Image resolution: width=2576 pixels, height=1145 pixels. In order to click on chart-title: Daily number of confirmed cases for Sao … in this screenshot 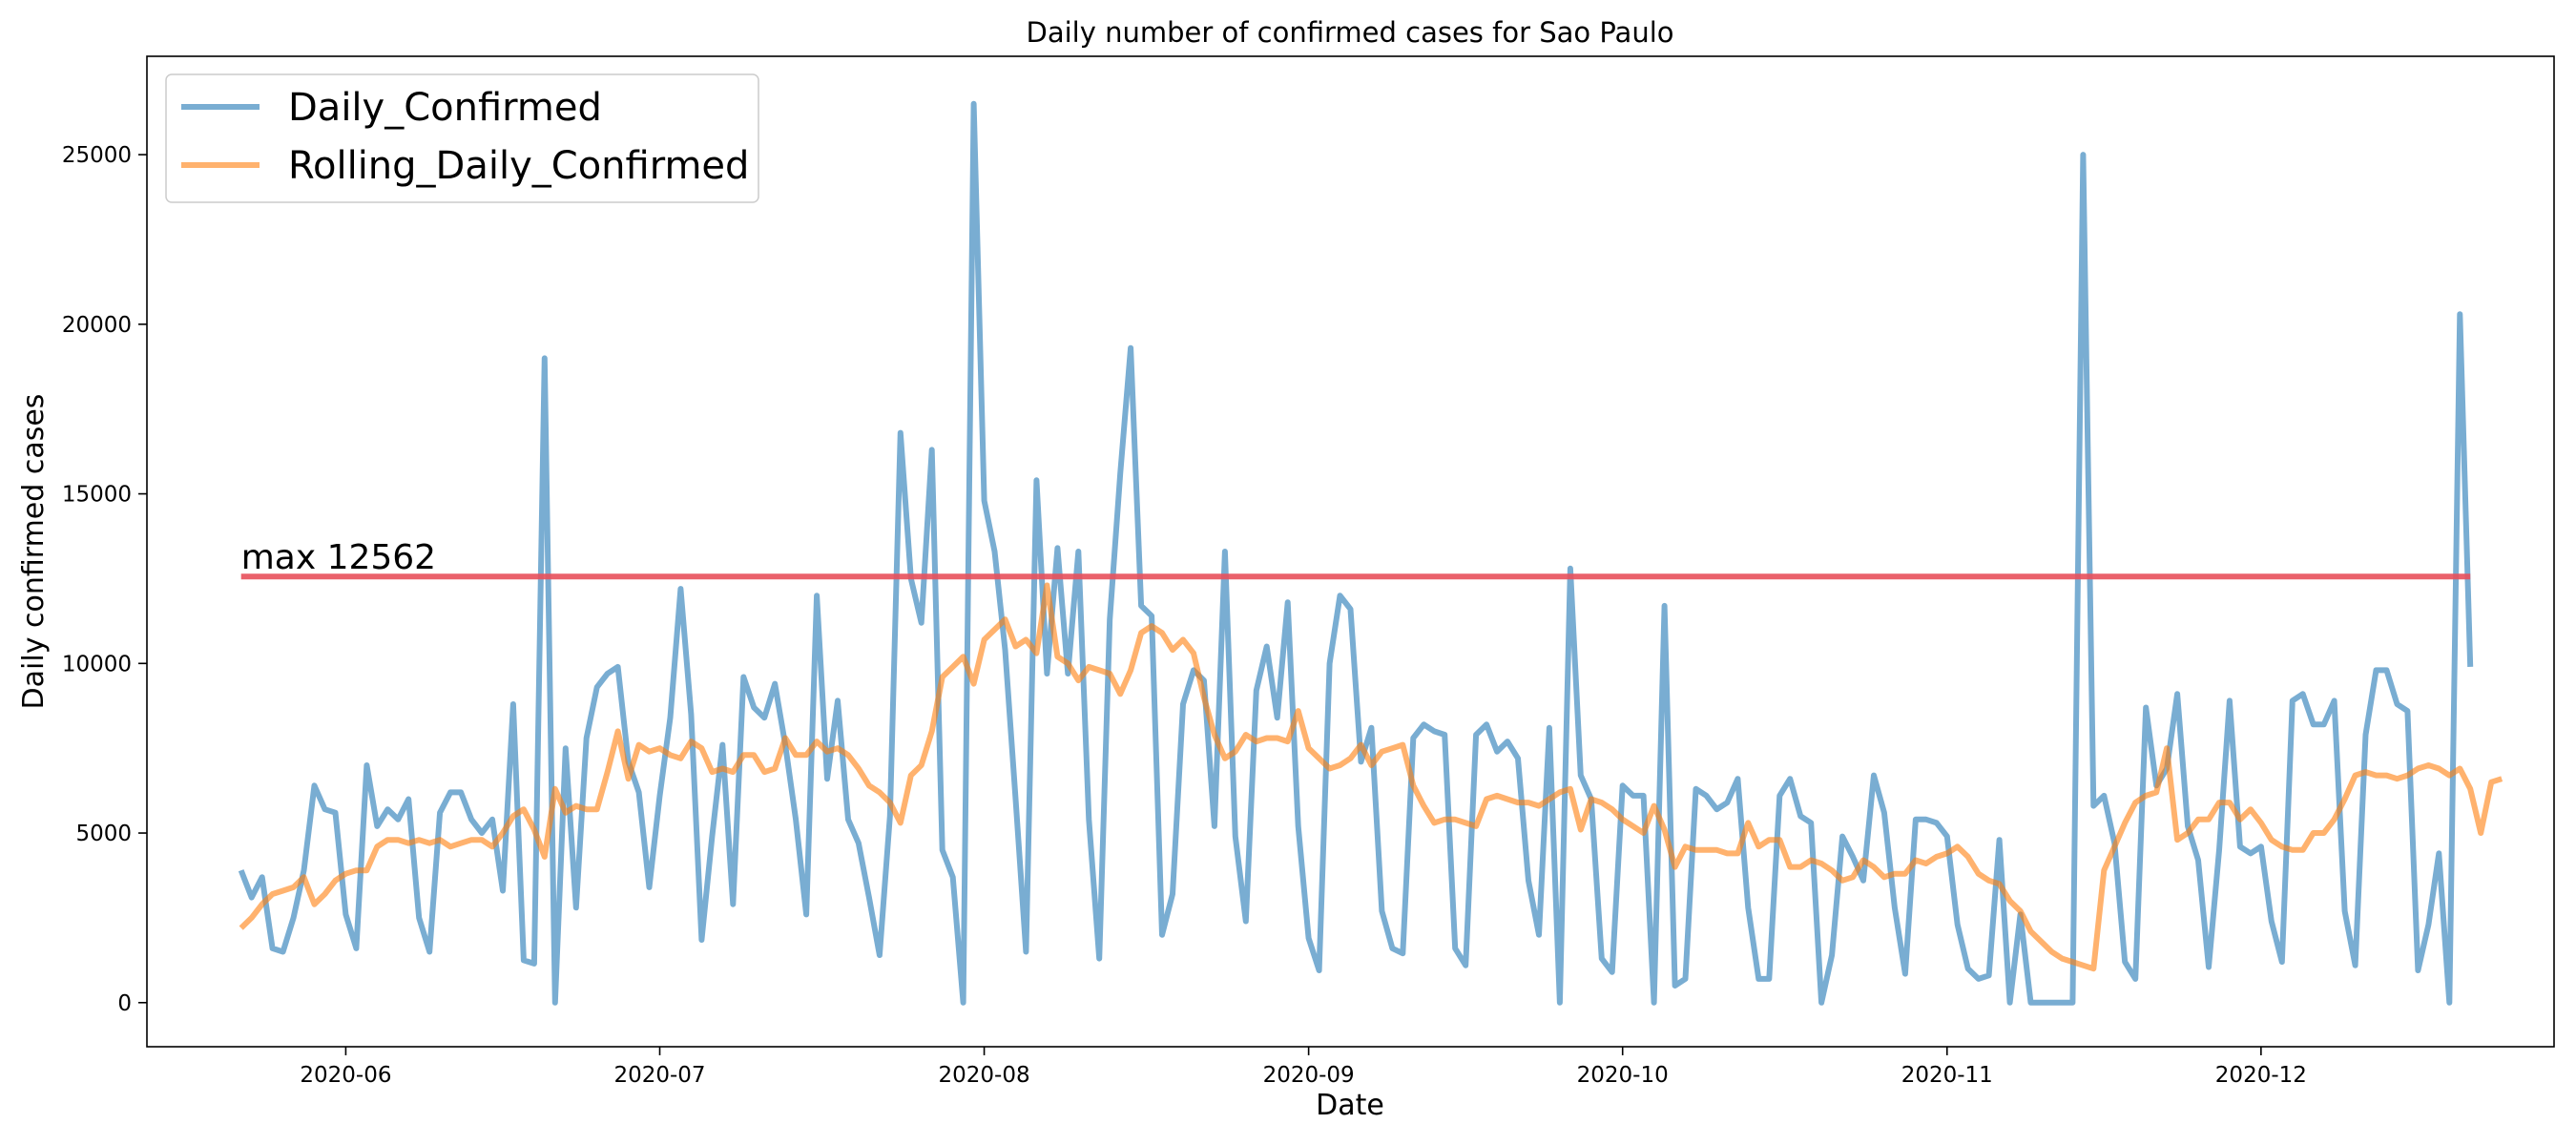, I will do `click(1350, 33)`.